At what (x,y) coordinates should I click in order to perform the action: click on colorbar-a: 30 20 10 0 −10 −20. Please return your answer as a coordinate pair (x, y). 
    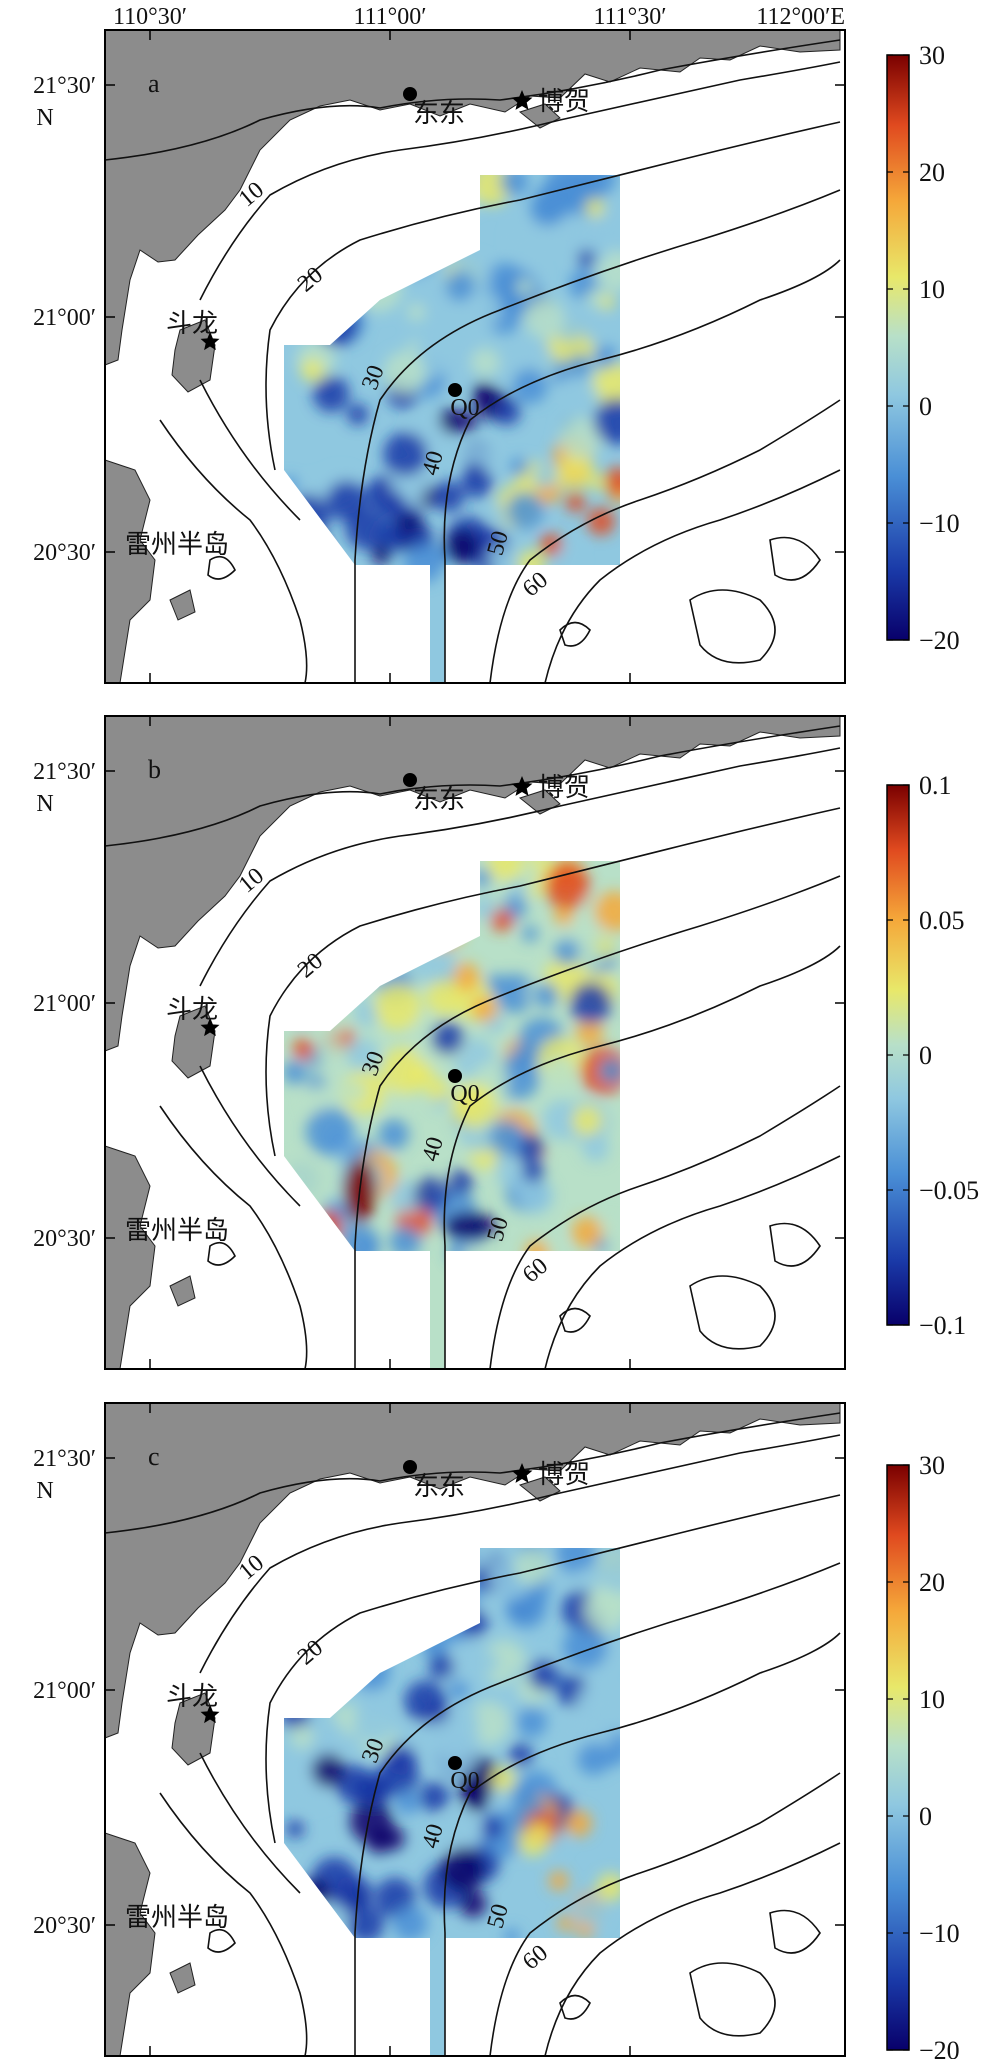
    Looking at the image, I should click on (923, 348).